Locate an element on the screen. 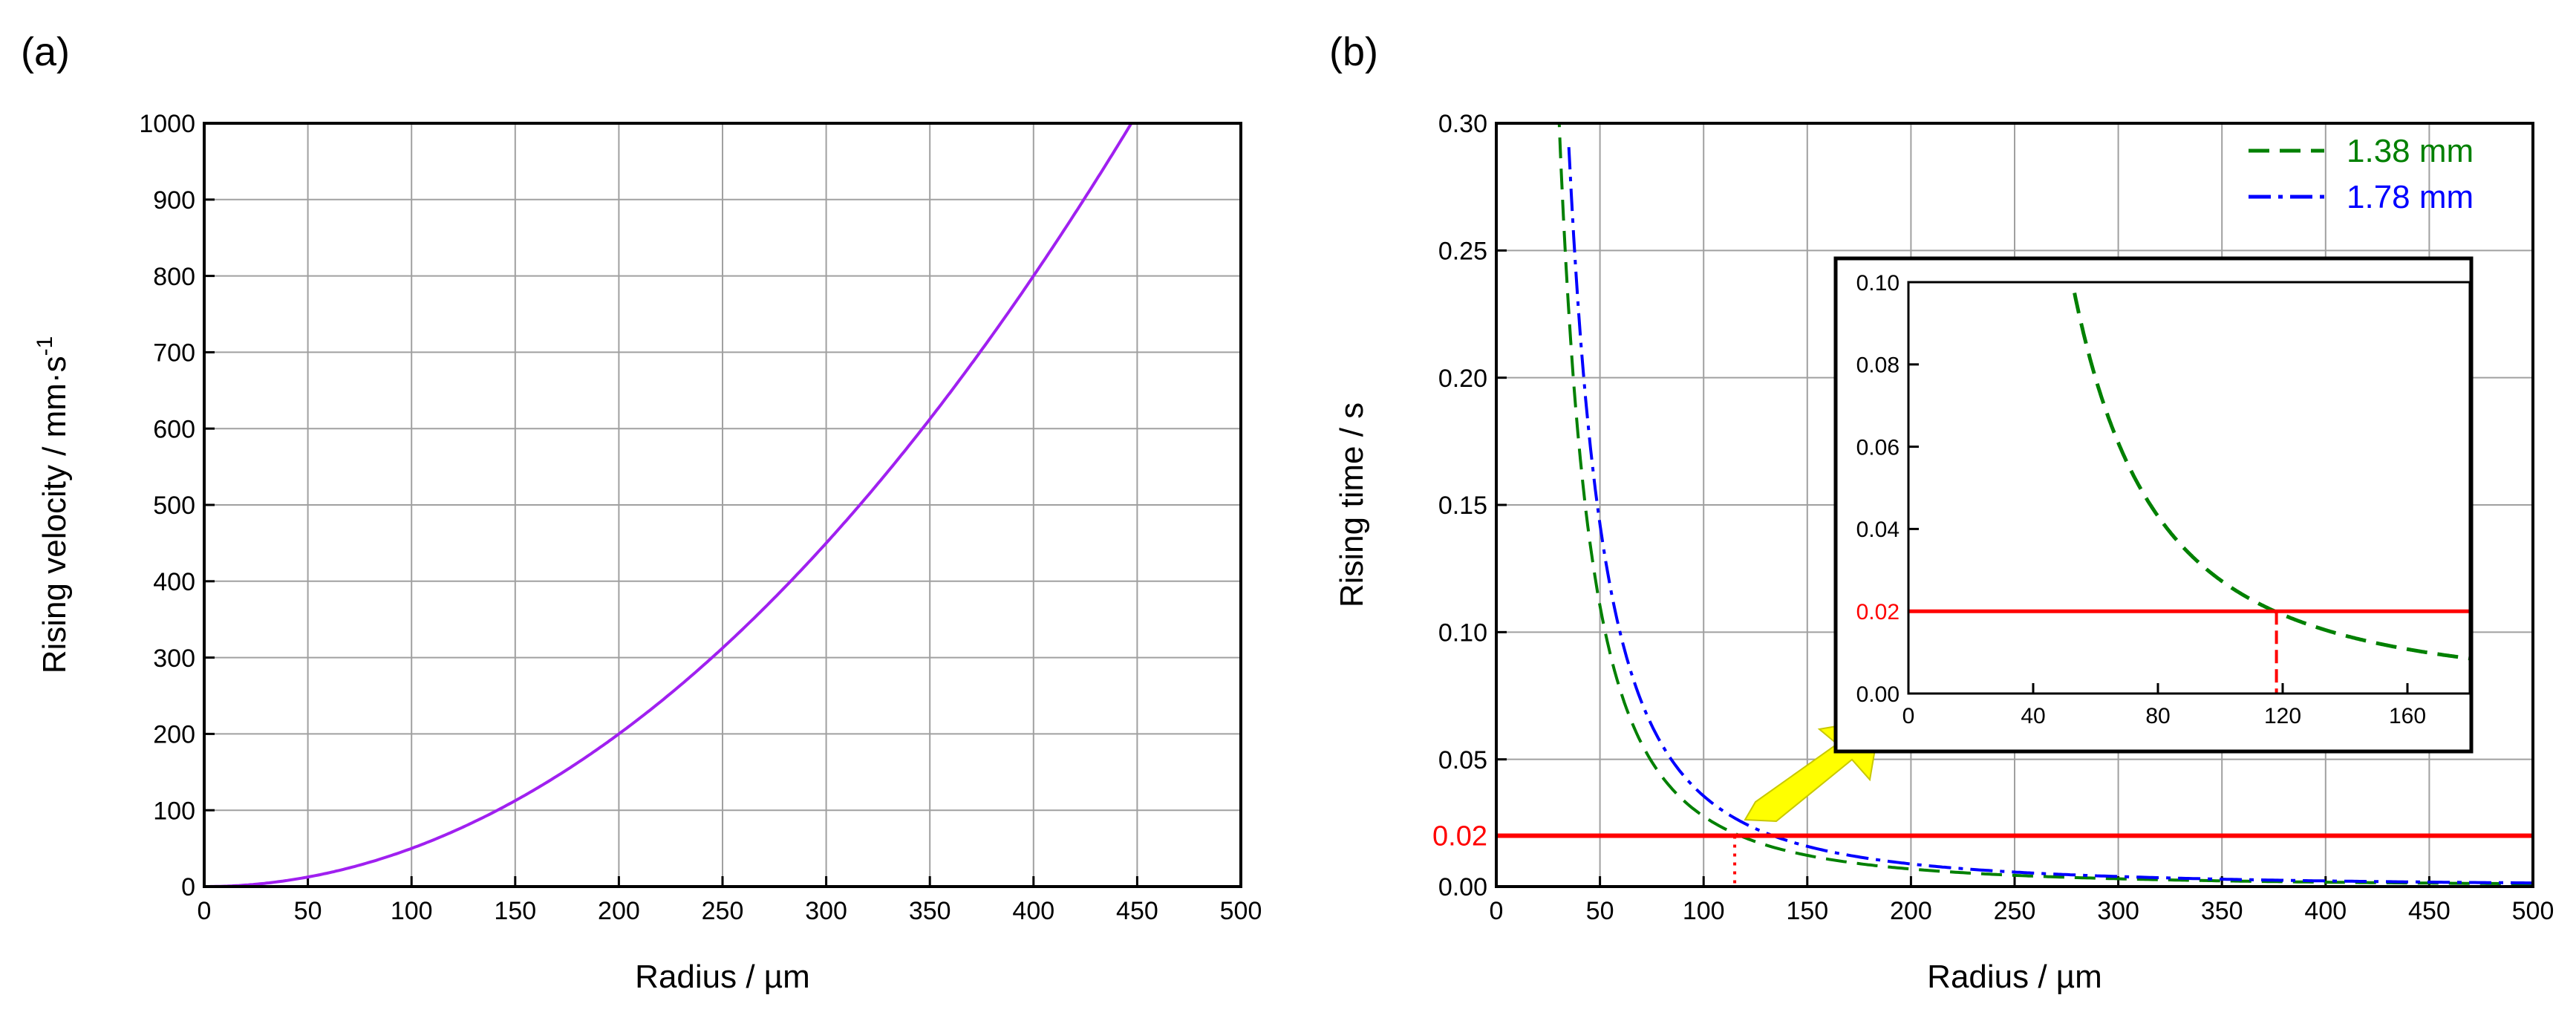 This screenshot has width=2576, height=1018. legend-label-1-38mm: 1.38 mm is located at coordinates (2410, 151).